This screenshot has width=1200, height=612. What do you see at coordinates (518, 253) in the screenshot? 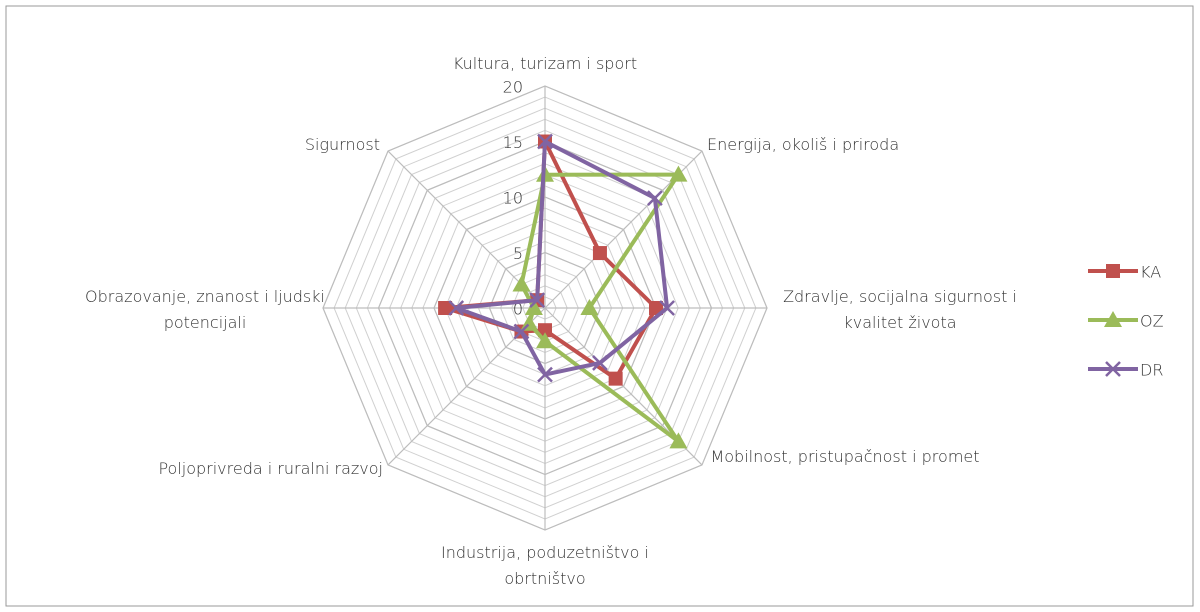
I see `y-tick-label: 5` at bounding box center [518, 253].